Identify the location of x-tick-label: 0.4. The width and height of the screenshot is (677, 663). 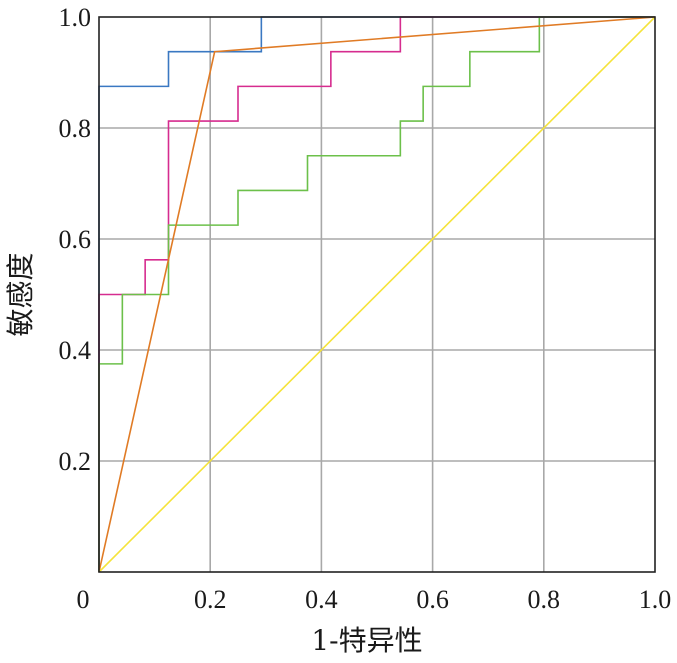
(321, 599).